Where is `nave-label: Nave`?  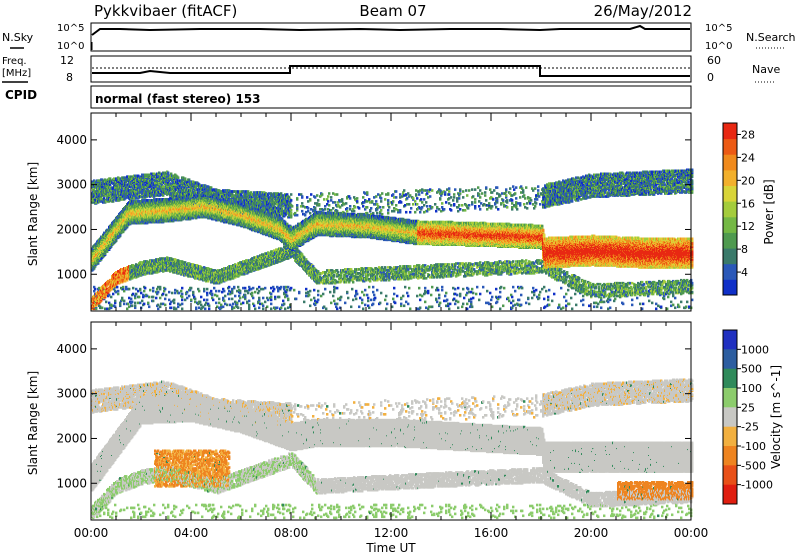 nave-label: Nave is located at coordinates (766, 69).